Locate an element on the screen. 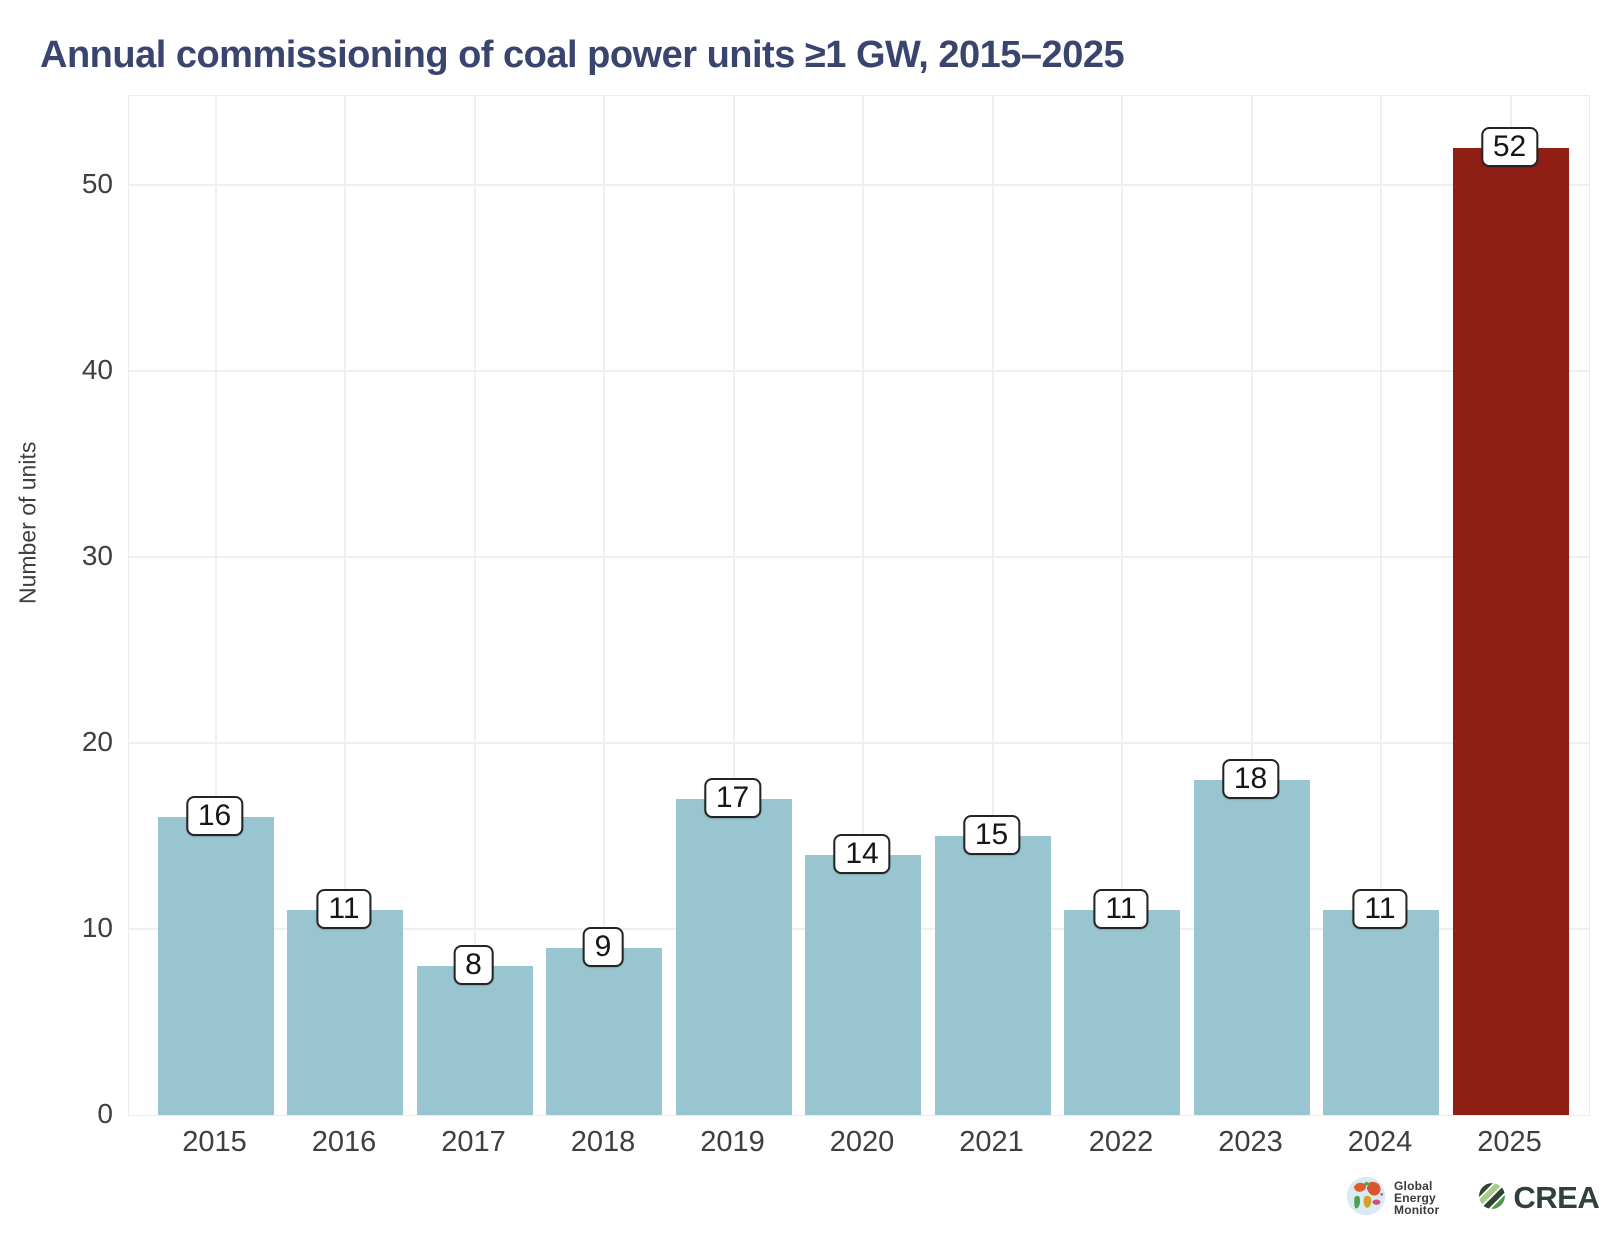  gem-text-line2: Energy is located at coordinates (1415, 1198).